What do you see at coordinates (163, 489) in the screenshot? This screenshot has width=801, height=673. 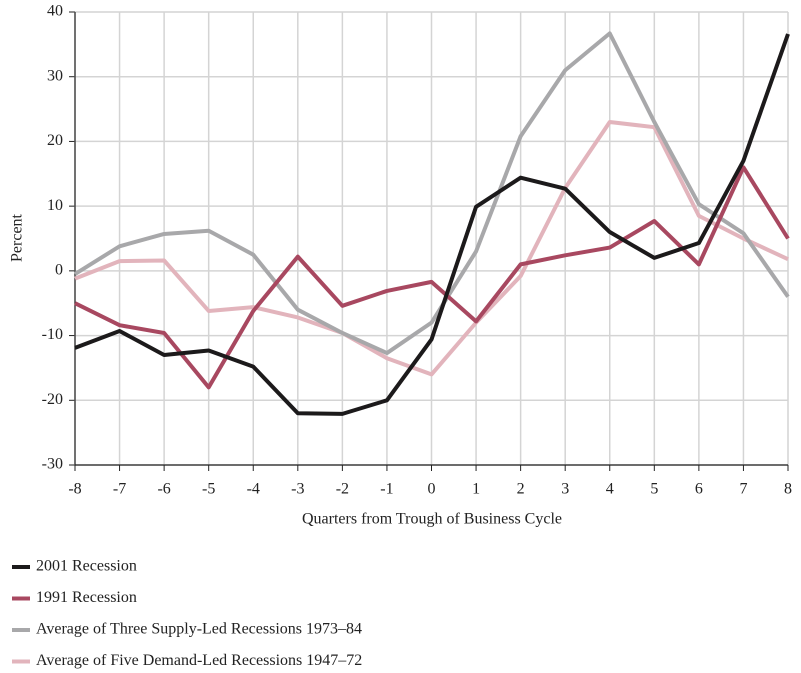 I see `x-tick-label: -6` at bounding box center [163, 489].